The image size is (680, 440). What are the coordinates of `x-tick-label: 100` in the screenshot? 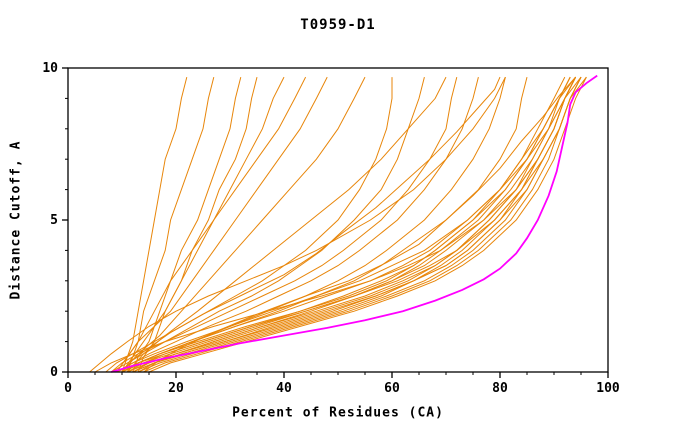 It's located at (608, 388).